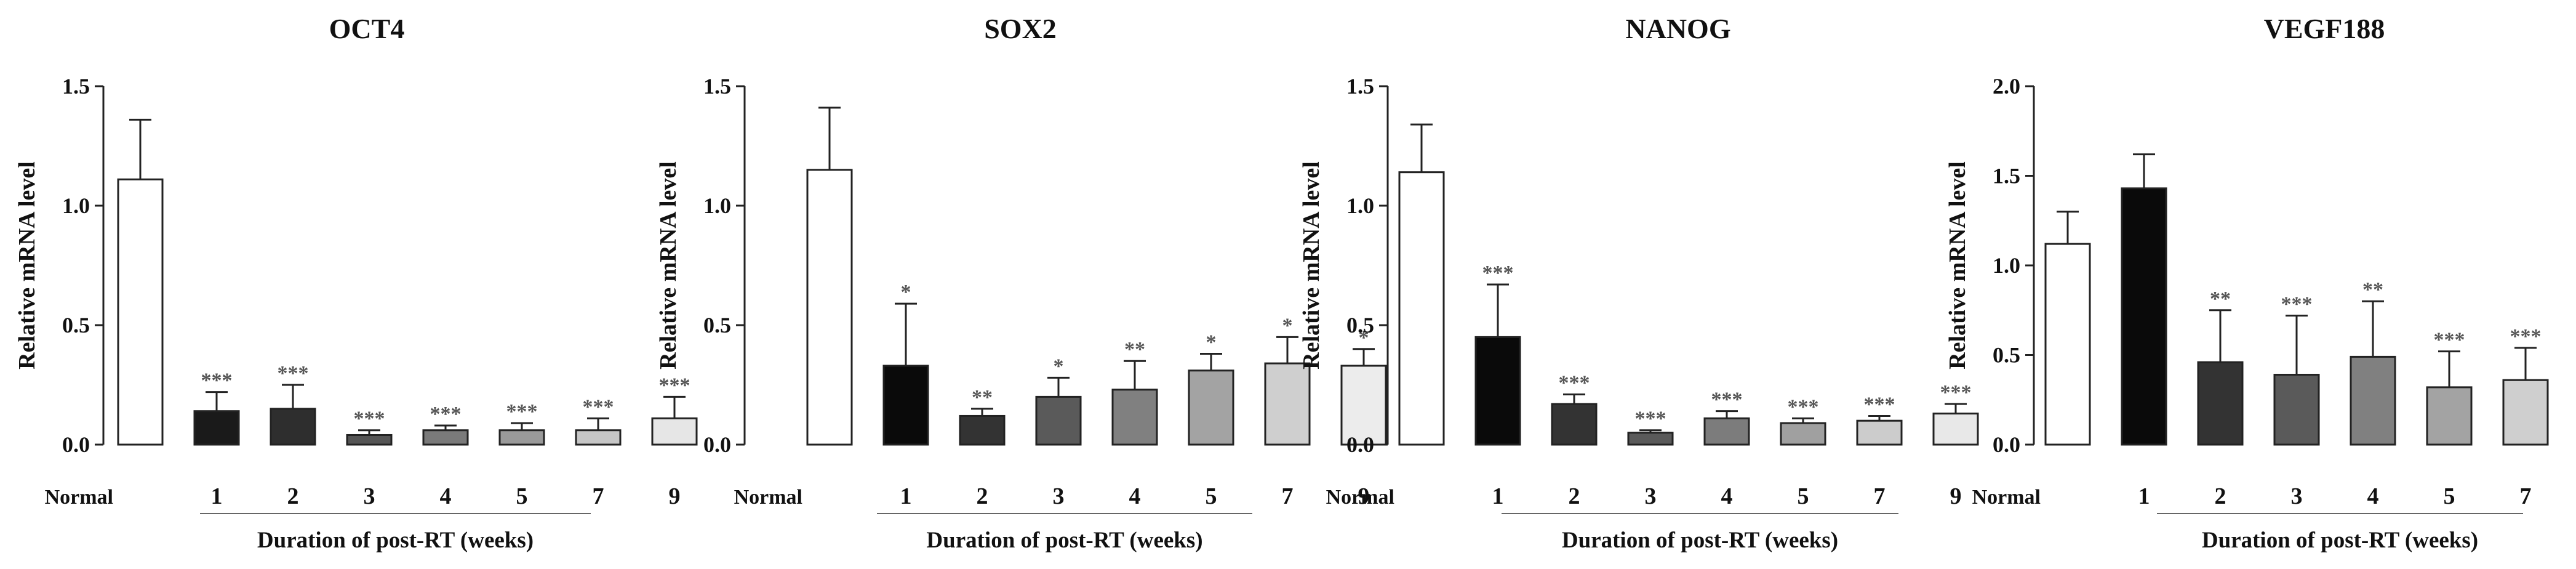  I want to click on chart-title: SOX2, so click(1020, 28).